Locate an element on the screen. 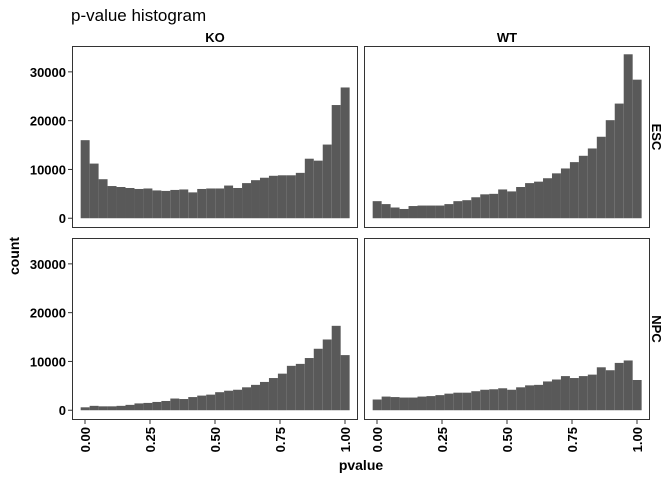 This screenshot has width=672, height=480. y-tick-label: 0 is located at coordinates (62, 410).